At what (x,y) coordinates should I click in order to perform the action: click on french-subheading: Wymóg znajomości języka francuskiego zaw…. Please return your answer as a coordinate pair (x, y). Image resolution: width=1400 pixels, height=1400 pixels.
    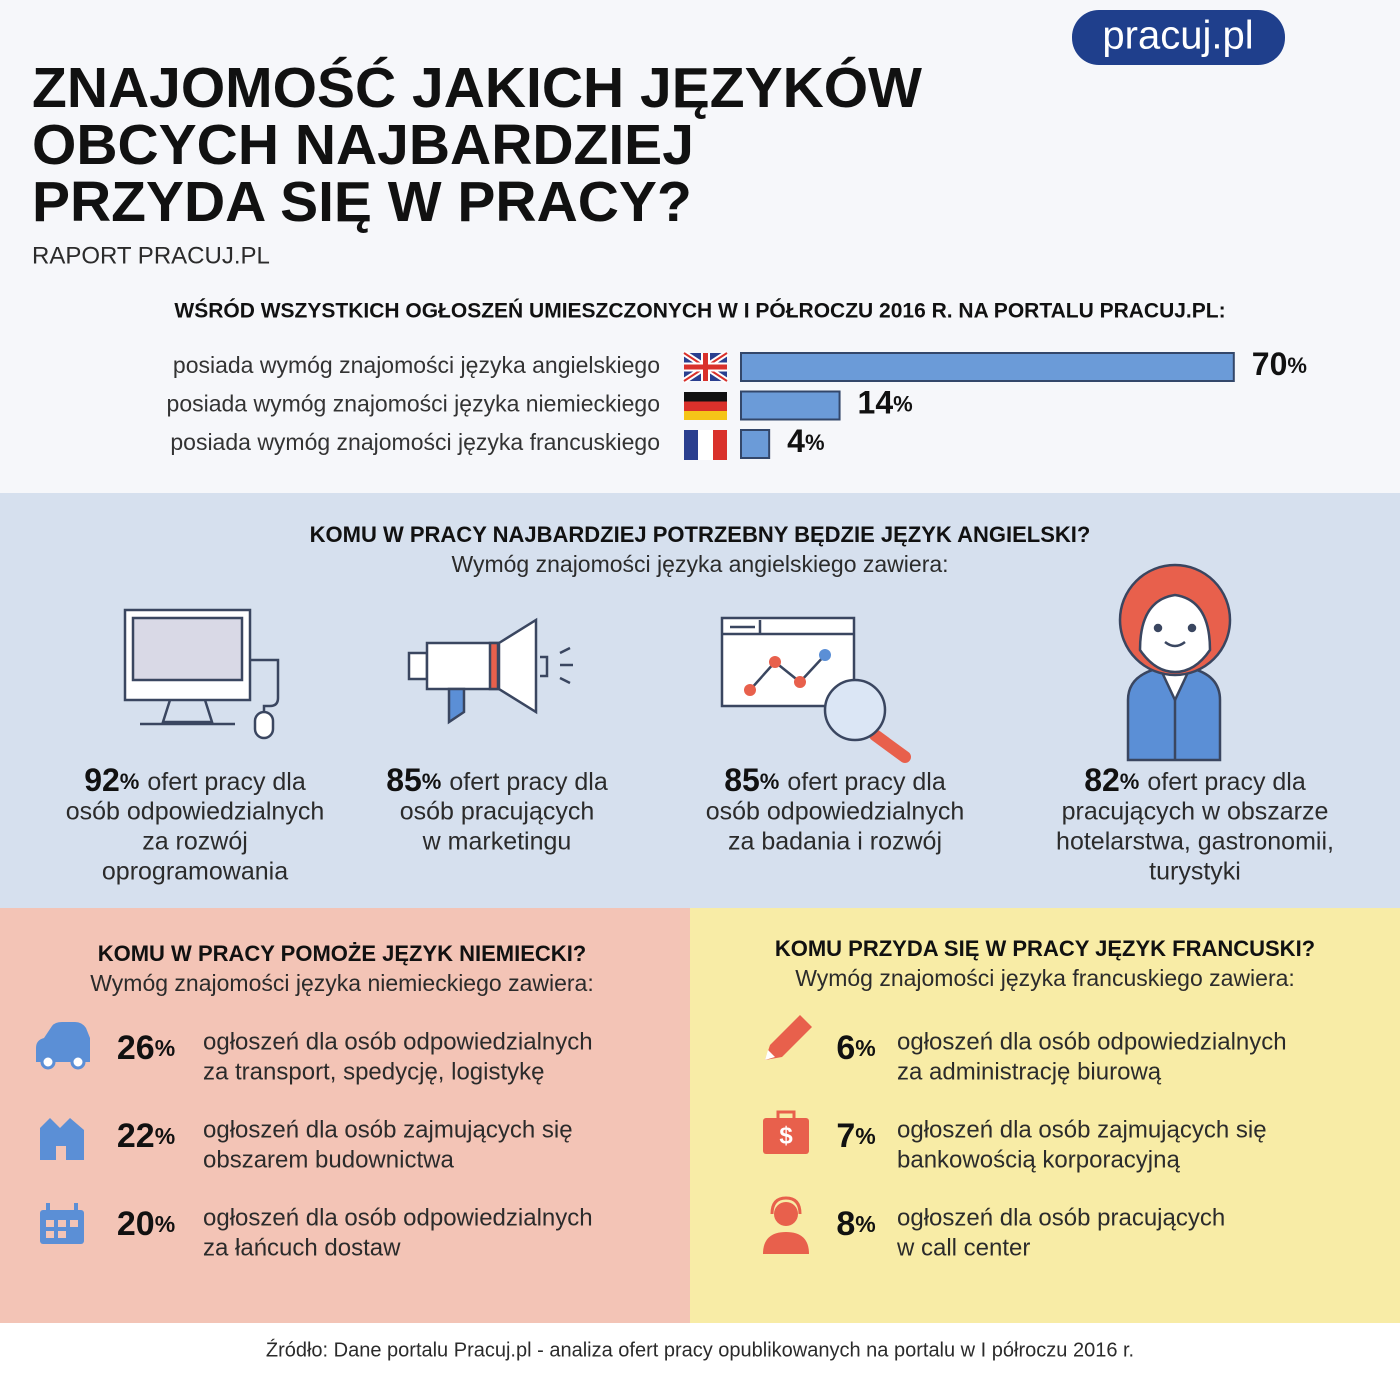
    Looking at the image, I should click on (1045, 978).